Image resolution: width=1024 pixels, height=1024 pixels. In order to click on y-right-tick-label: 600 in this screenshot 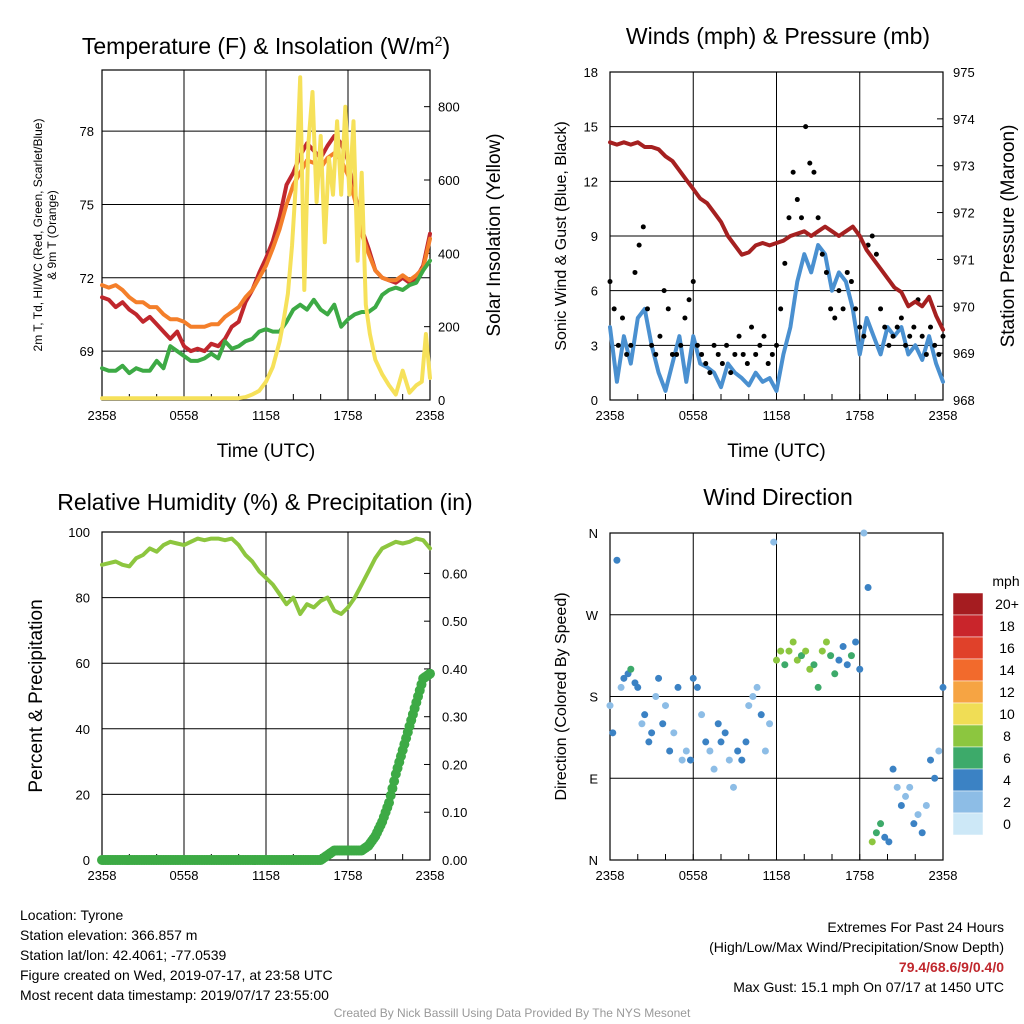, I will do `click(449, 180)`.